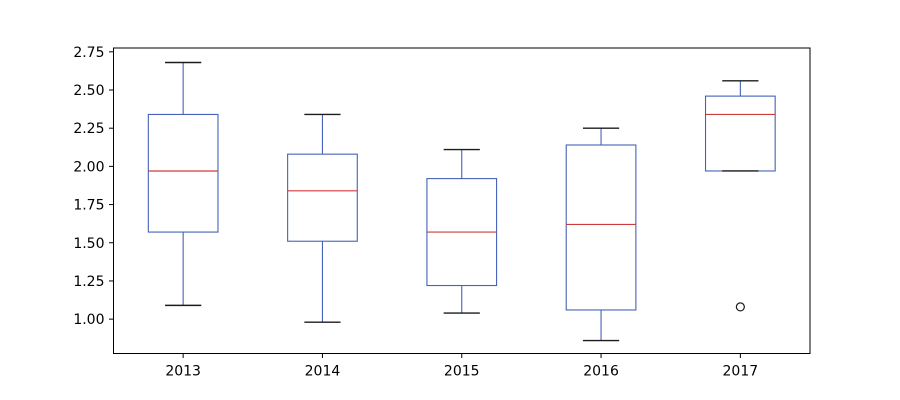 The image size is (900, 400). I want to click on box-2016, so click(601, 227).